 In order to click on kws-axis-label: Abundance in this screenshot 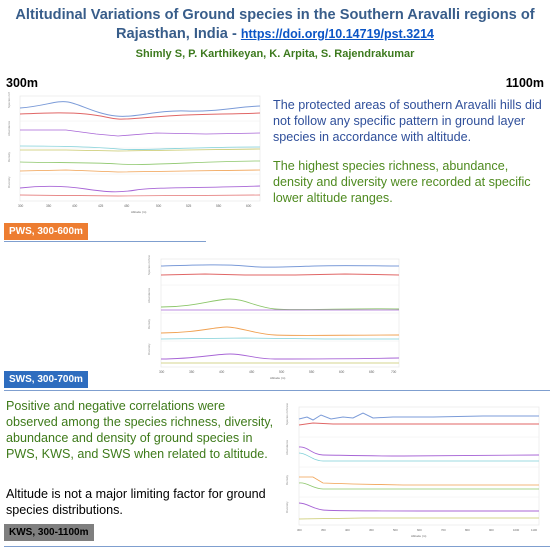, I will do `click(287, 447)`.